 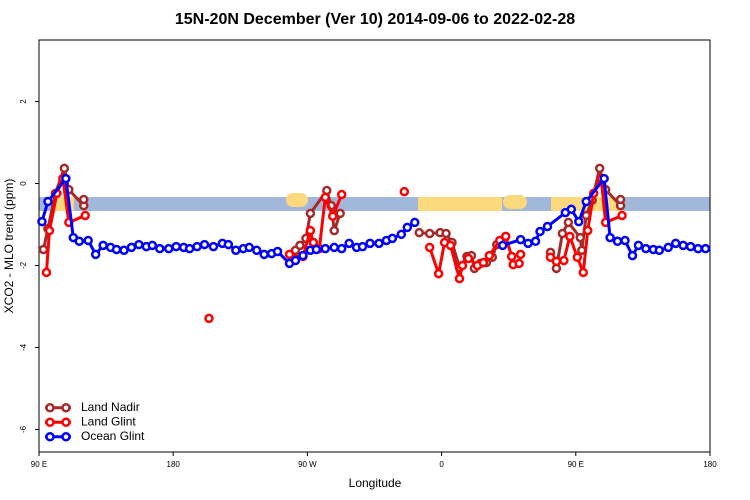 I want to click on y-tick-label: 2, so click(x=23, y=101).